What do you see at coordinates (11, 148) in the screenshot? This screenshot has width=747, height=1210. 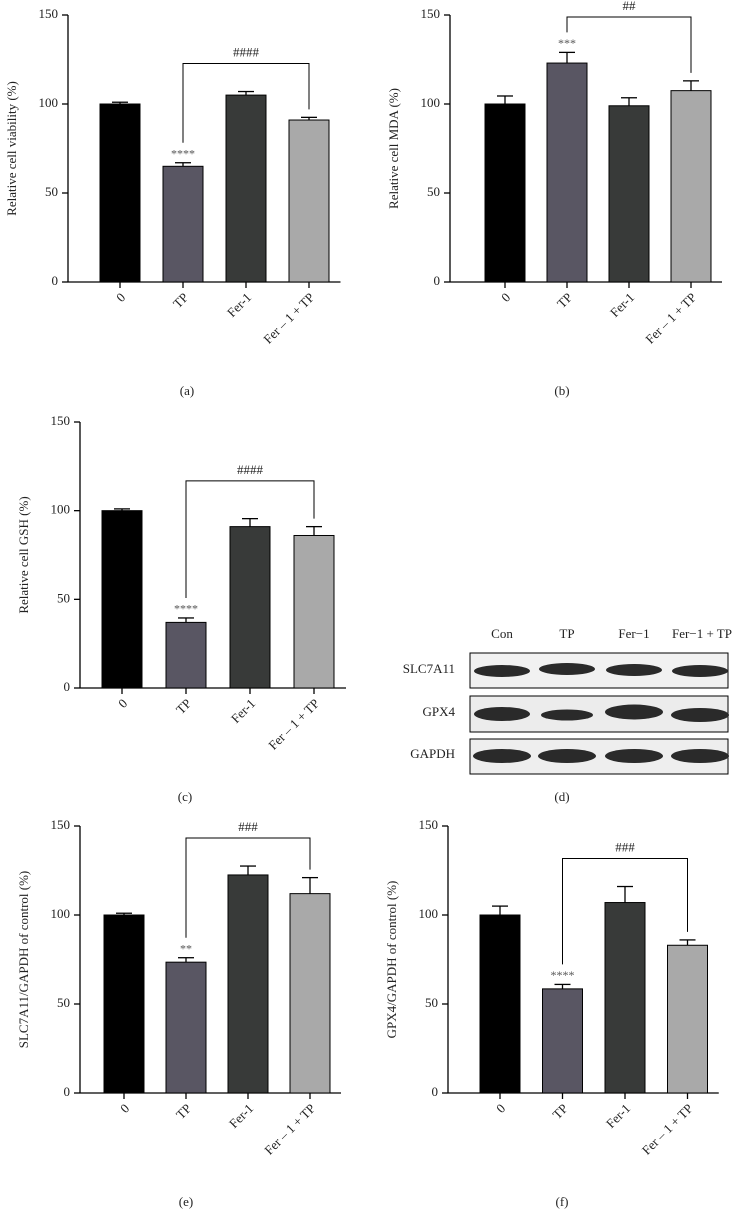 I see `y-axis-label: Relative cell viability (%)` at bounding box center [11, 148].